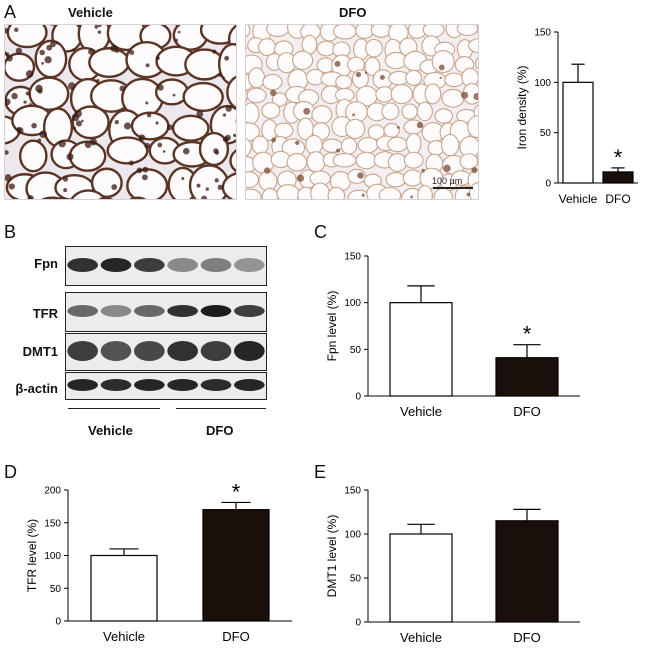  What do you see at coordinates (114, 408) in the screenshot?
I see `vehicle-group-line` at bounding box center [114, 408].